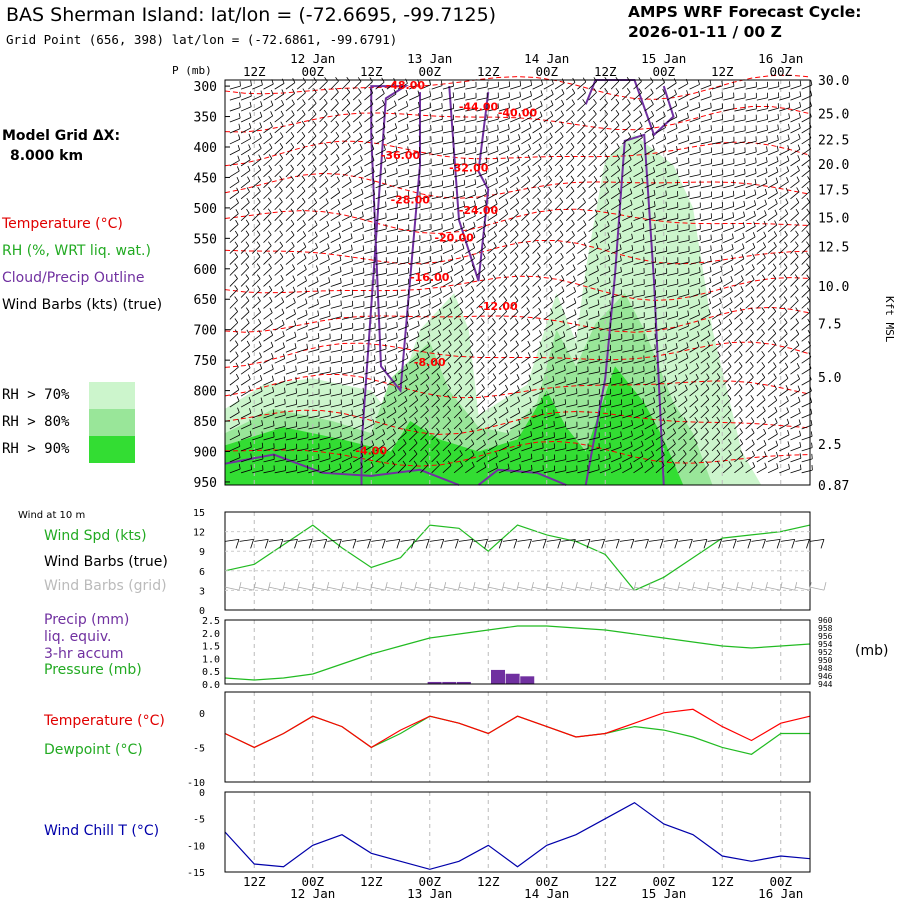  Describe the element at coordinates (525, 561) in the screenshot. I see `wind-panel` at that location.